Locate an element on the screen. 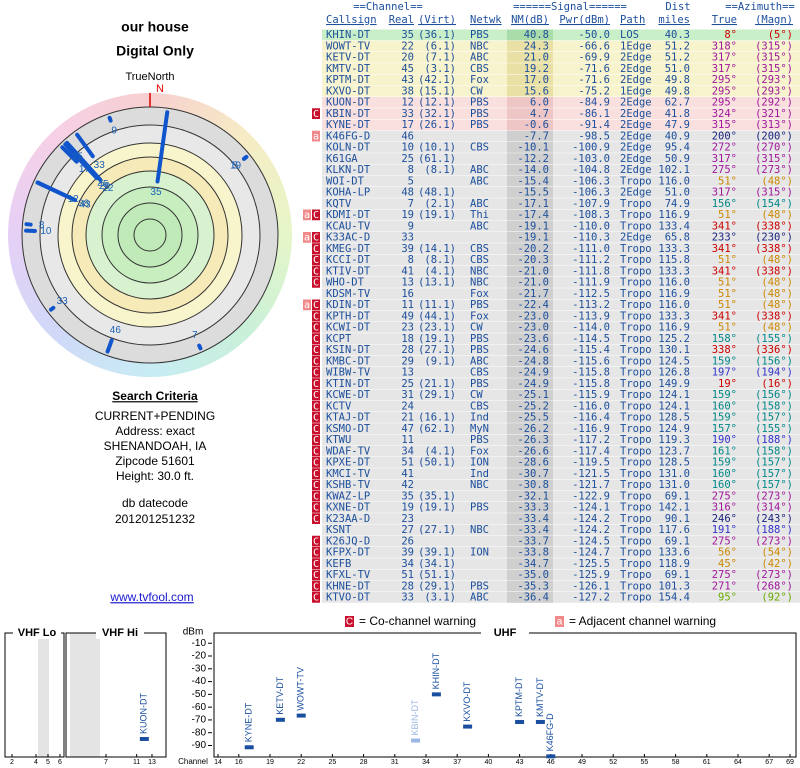 Image resolution: width=800 pixels, height=768 pixels. table-cell: 125.2 is located at coordinates (674, 339).